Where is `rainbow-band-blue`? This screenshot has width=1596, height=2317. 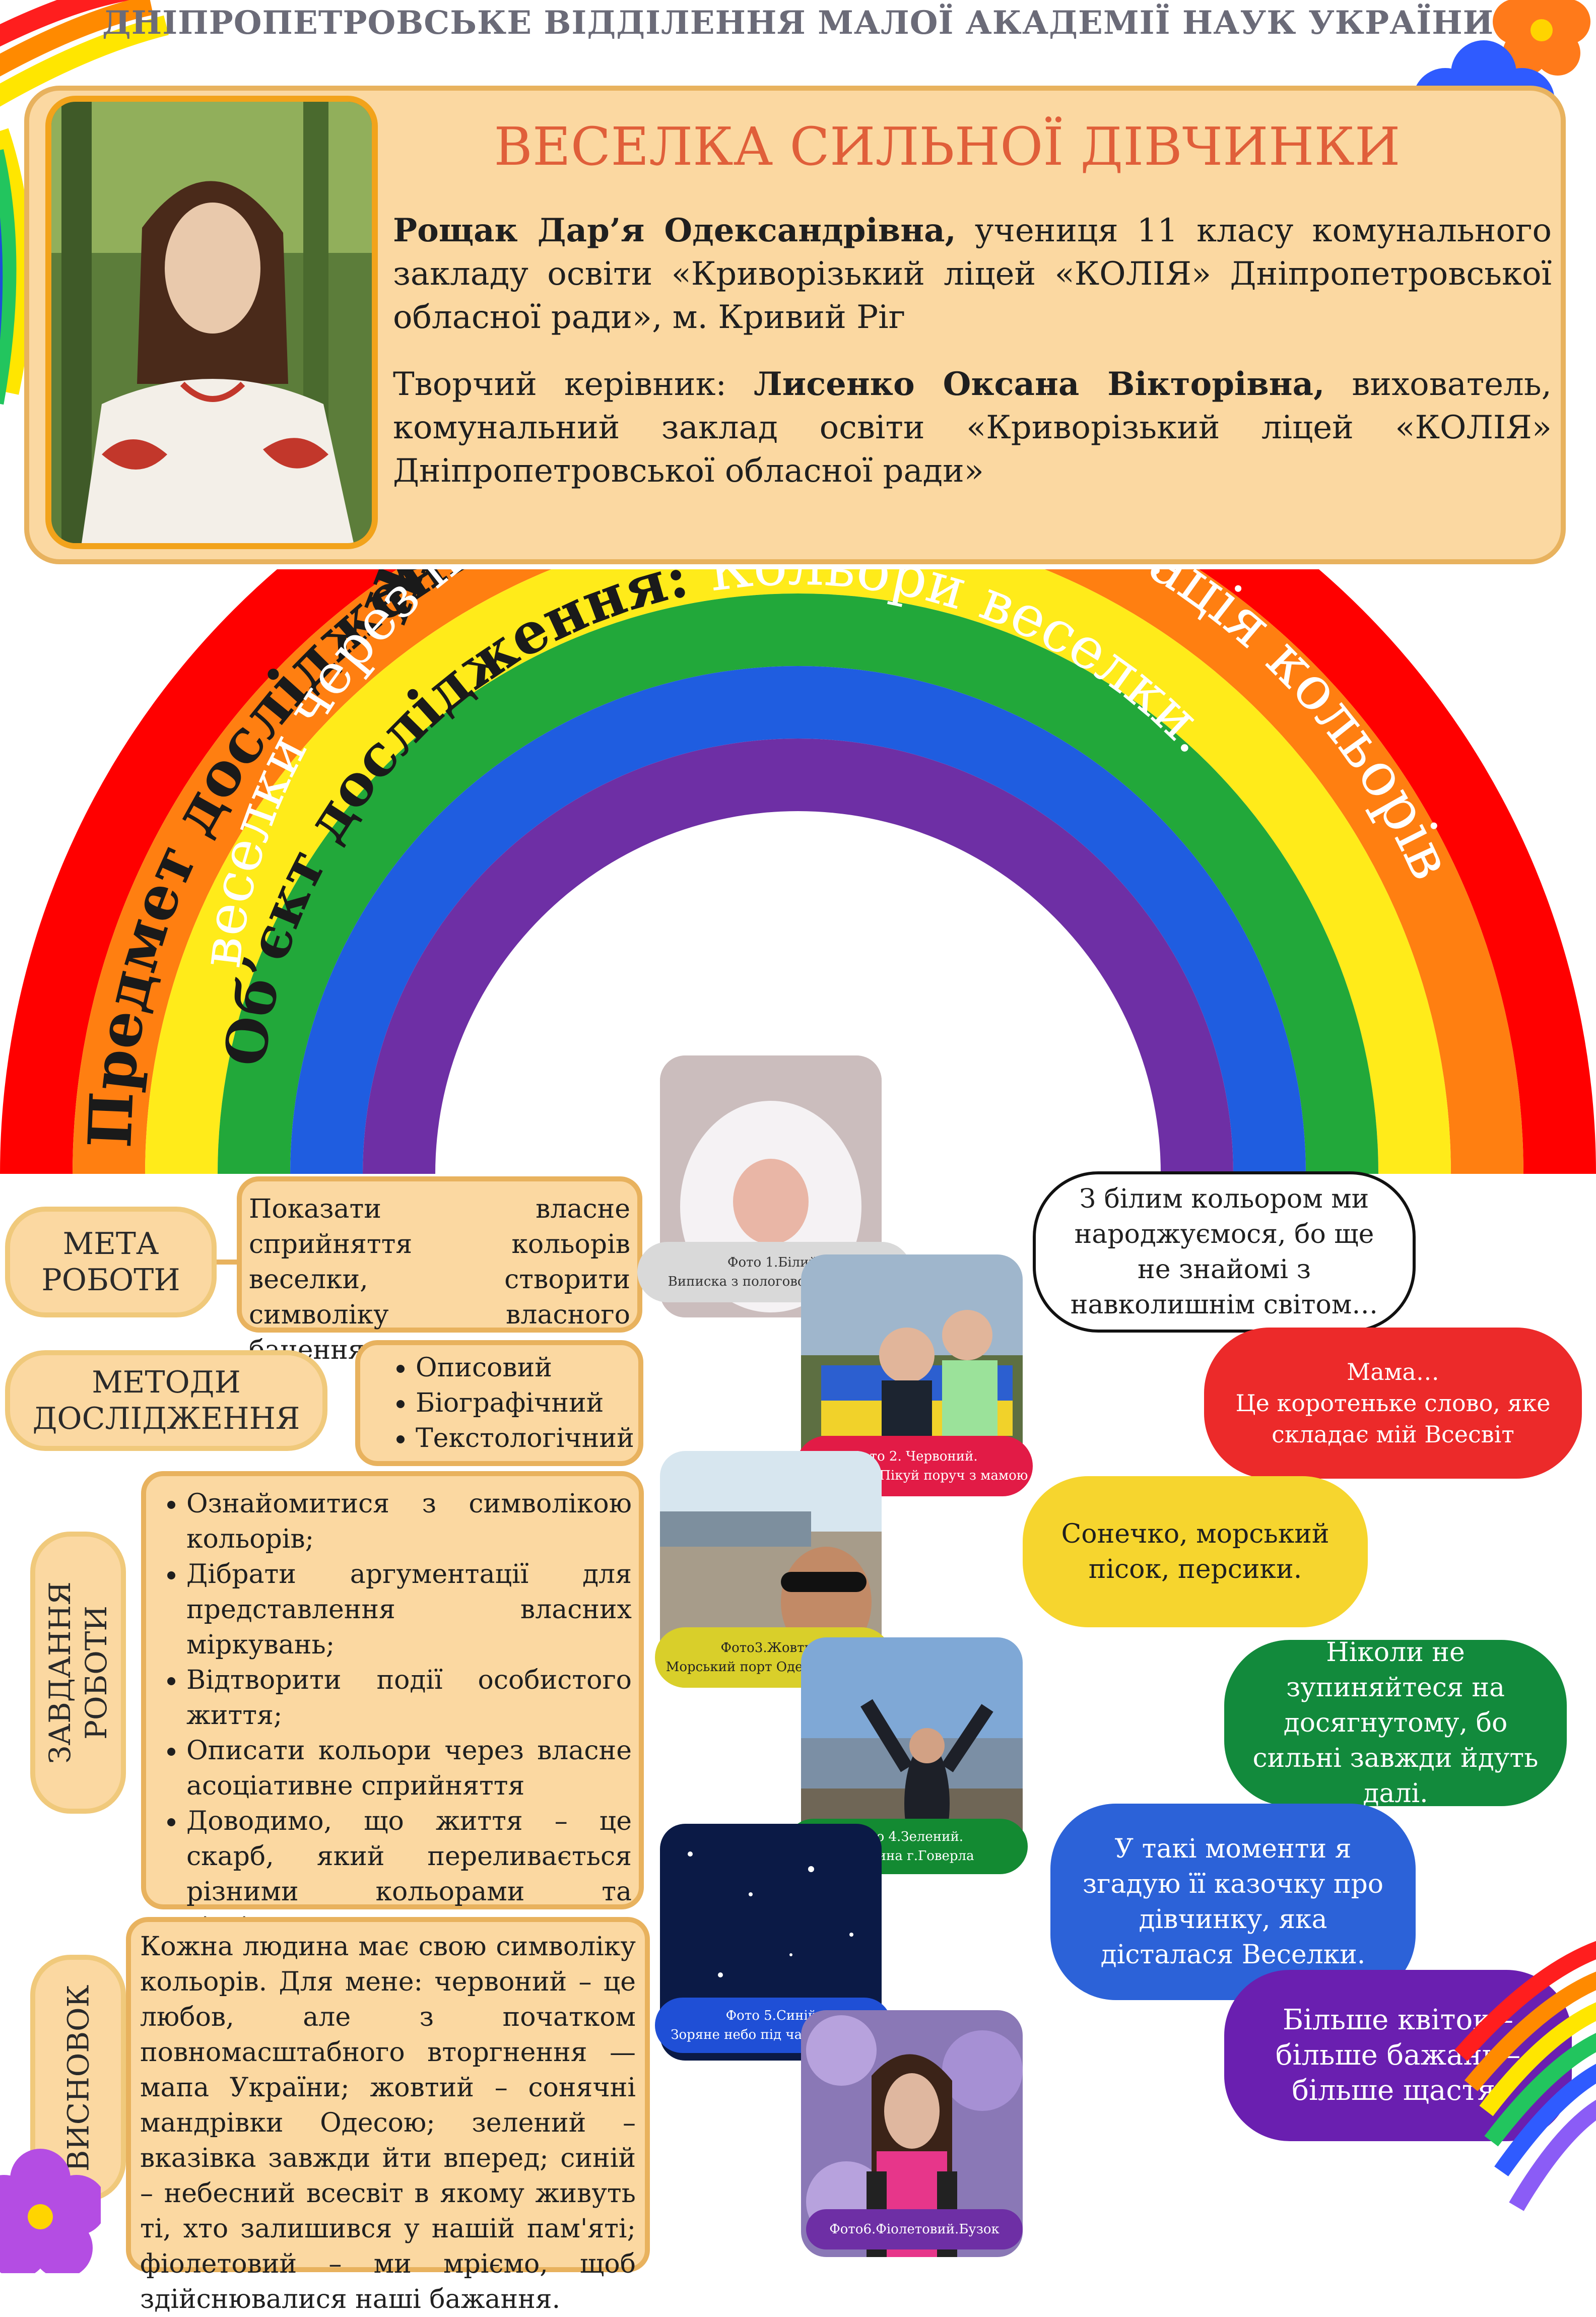 rainbow-band-blue is located at coordinates (798, 920).